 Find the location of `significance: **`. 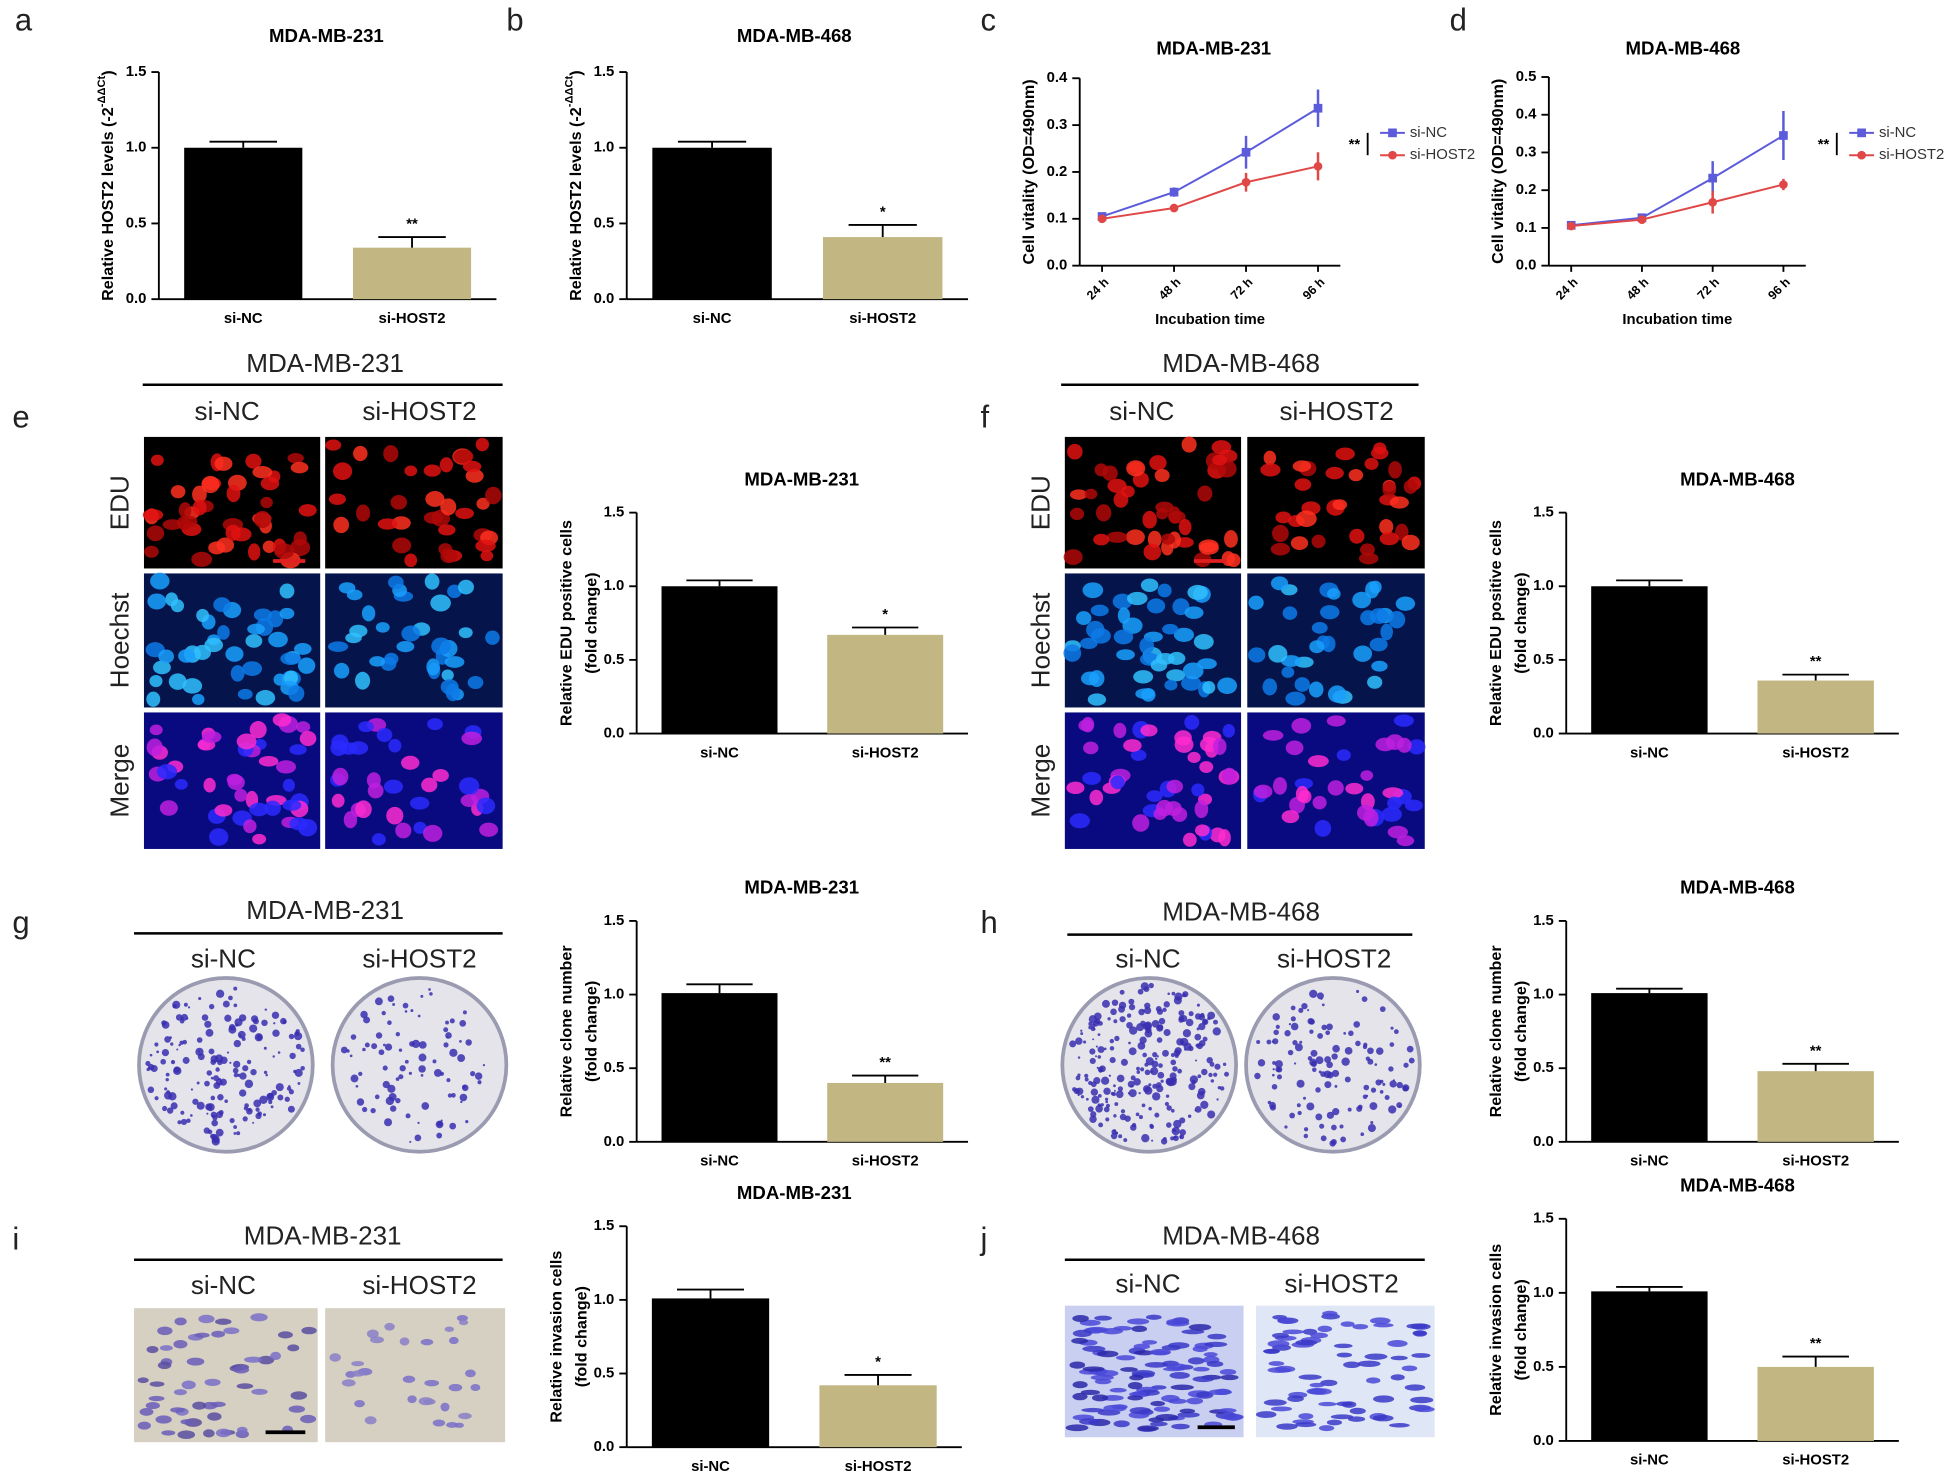

significance: ** is located at coordinates (885, 1063).